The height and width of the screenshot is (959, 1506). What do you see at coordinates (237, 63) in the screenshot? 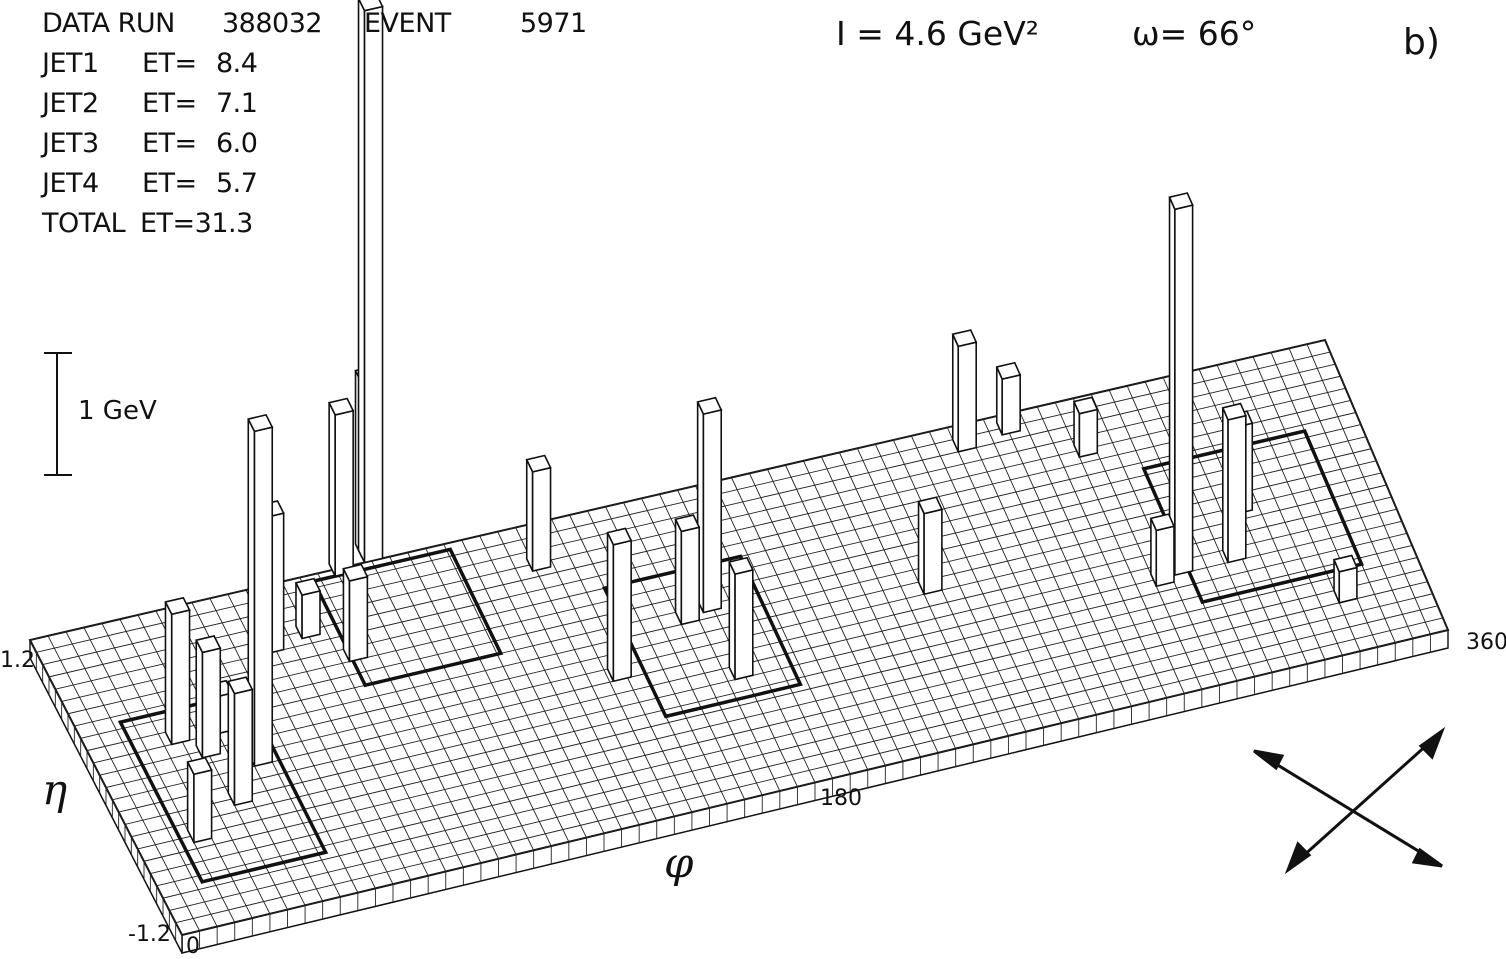
I see `jet-et-value: 8.4` at bounding box center [237, 63].